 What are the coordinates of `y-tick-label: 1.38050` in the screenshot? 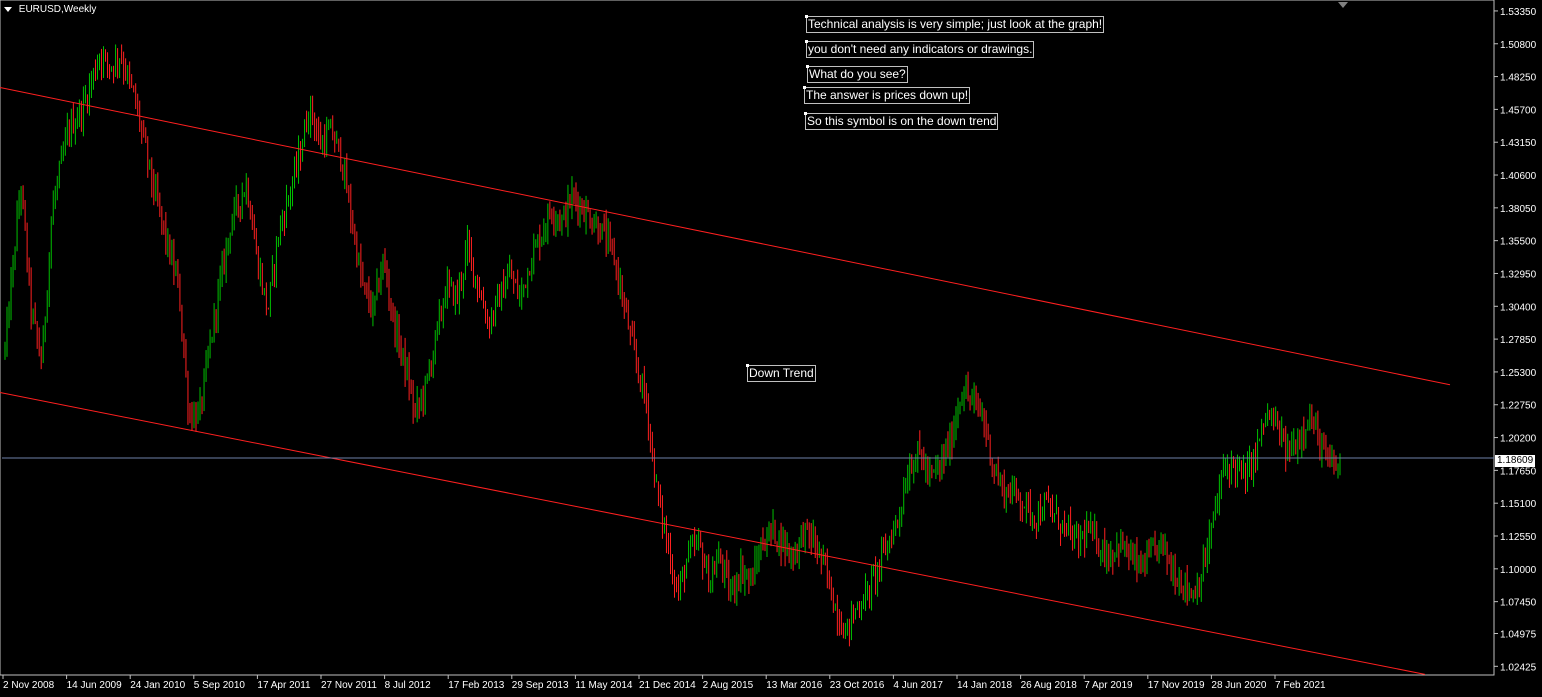 It's located at (1518, 209).